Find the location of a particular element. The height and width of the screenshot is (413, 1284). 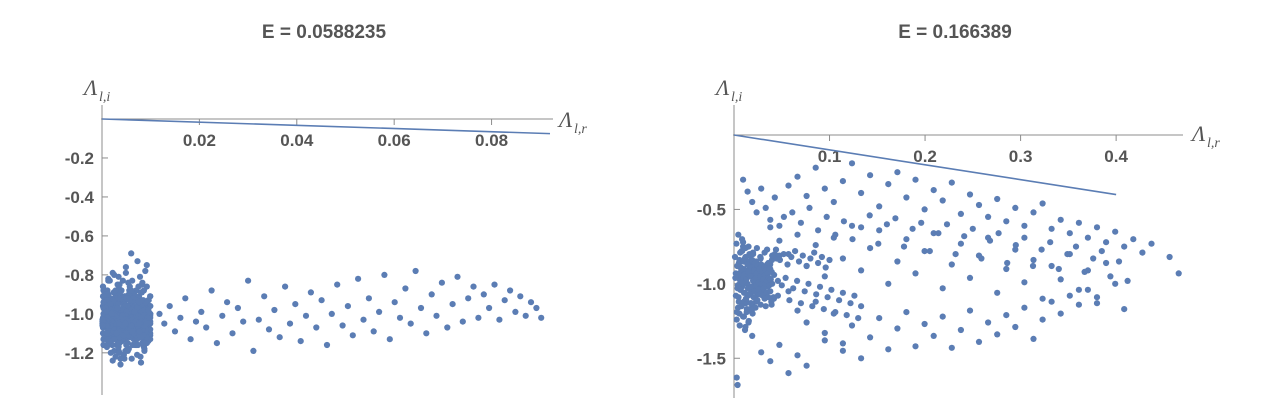

left-reference-line-group is located at coordinates (326, 126).